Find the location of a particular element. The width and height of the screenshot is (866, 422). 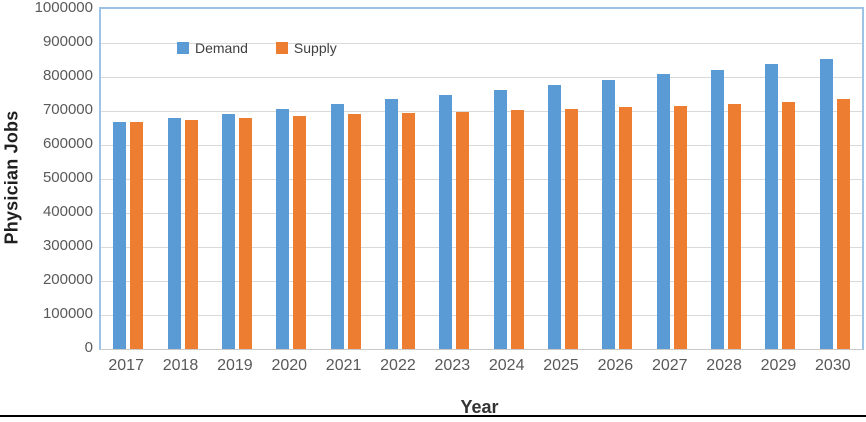

supply-bar-2018 is located at coordinates (191, 234).